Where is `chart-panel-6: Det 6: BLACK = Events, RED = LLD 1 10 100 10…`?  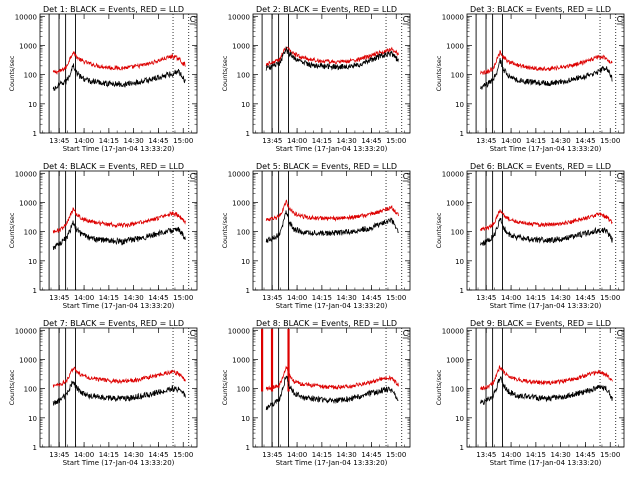
chart-panel-6: Det 6: BLACK = Events, RED = LLD 1 10 100 10… is located at coordinates (530, 236).